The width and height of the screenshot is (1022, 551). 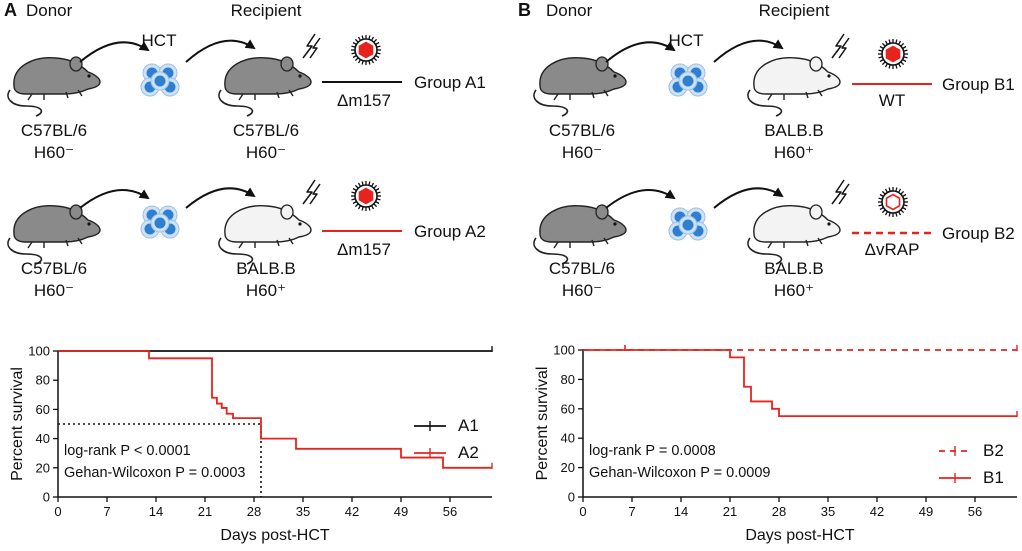 I want to click on x-tick-label: 14, so click(x=681, y=511).